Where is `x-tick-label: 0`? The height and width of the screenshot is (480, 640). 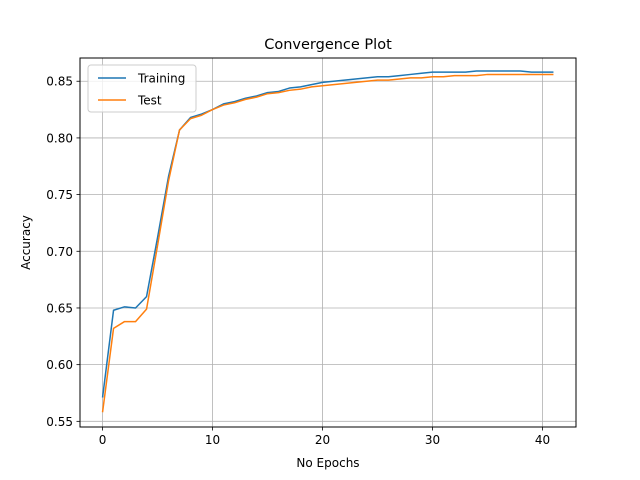 x-tick-label: 0 is located at coordinates (103, 440).